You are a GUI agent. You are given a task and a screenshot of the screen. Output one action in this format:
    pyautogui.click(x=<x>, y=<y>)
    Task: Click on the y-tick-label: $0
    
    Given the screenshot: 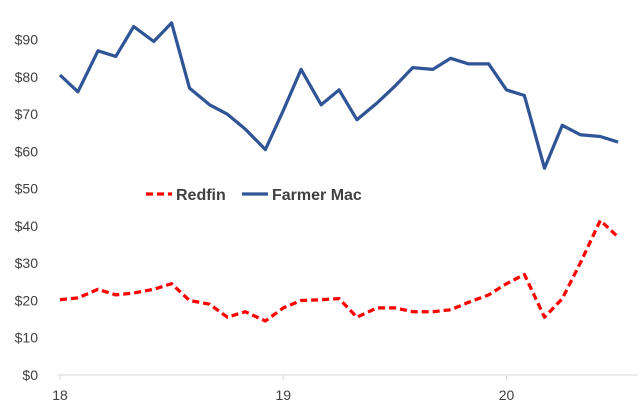 What is the action you would take?
    pyautogui.click(x=30, y=375)
    